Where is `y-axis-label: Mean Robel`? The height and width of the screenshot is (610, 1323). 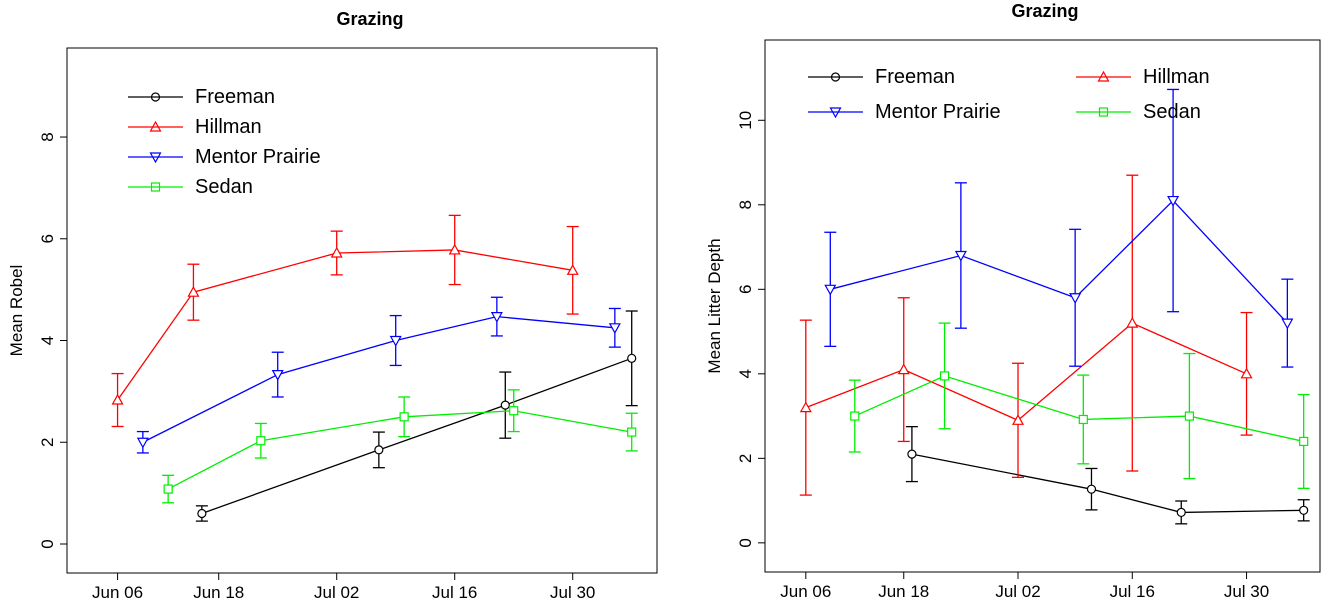 y-axis-label: Mean Robel is located at coordinates (16, 311).